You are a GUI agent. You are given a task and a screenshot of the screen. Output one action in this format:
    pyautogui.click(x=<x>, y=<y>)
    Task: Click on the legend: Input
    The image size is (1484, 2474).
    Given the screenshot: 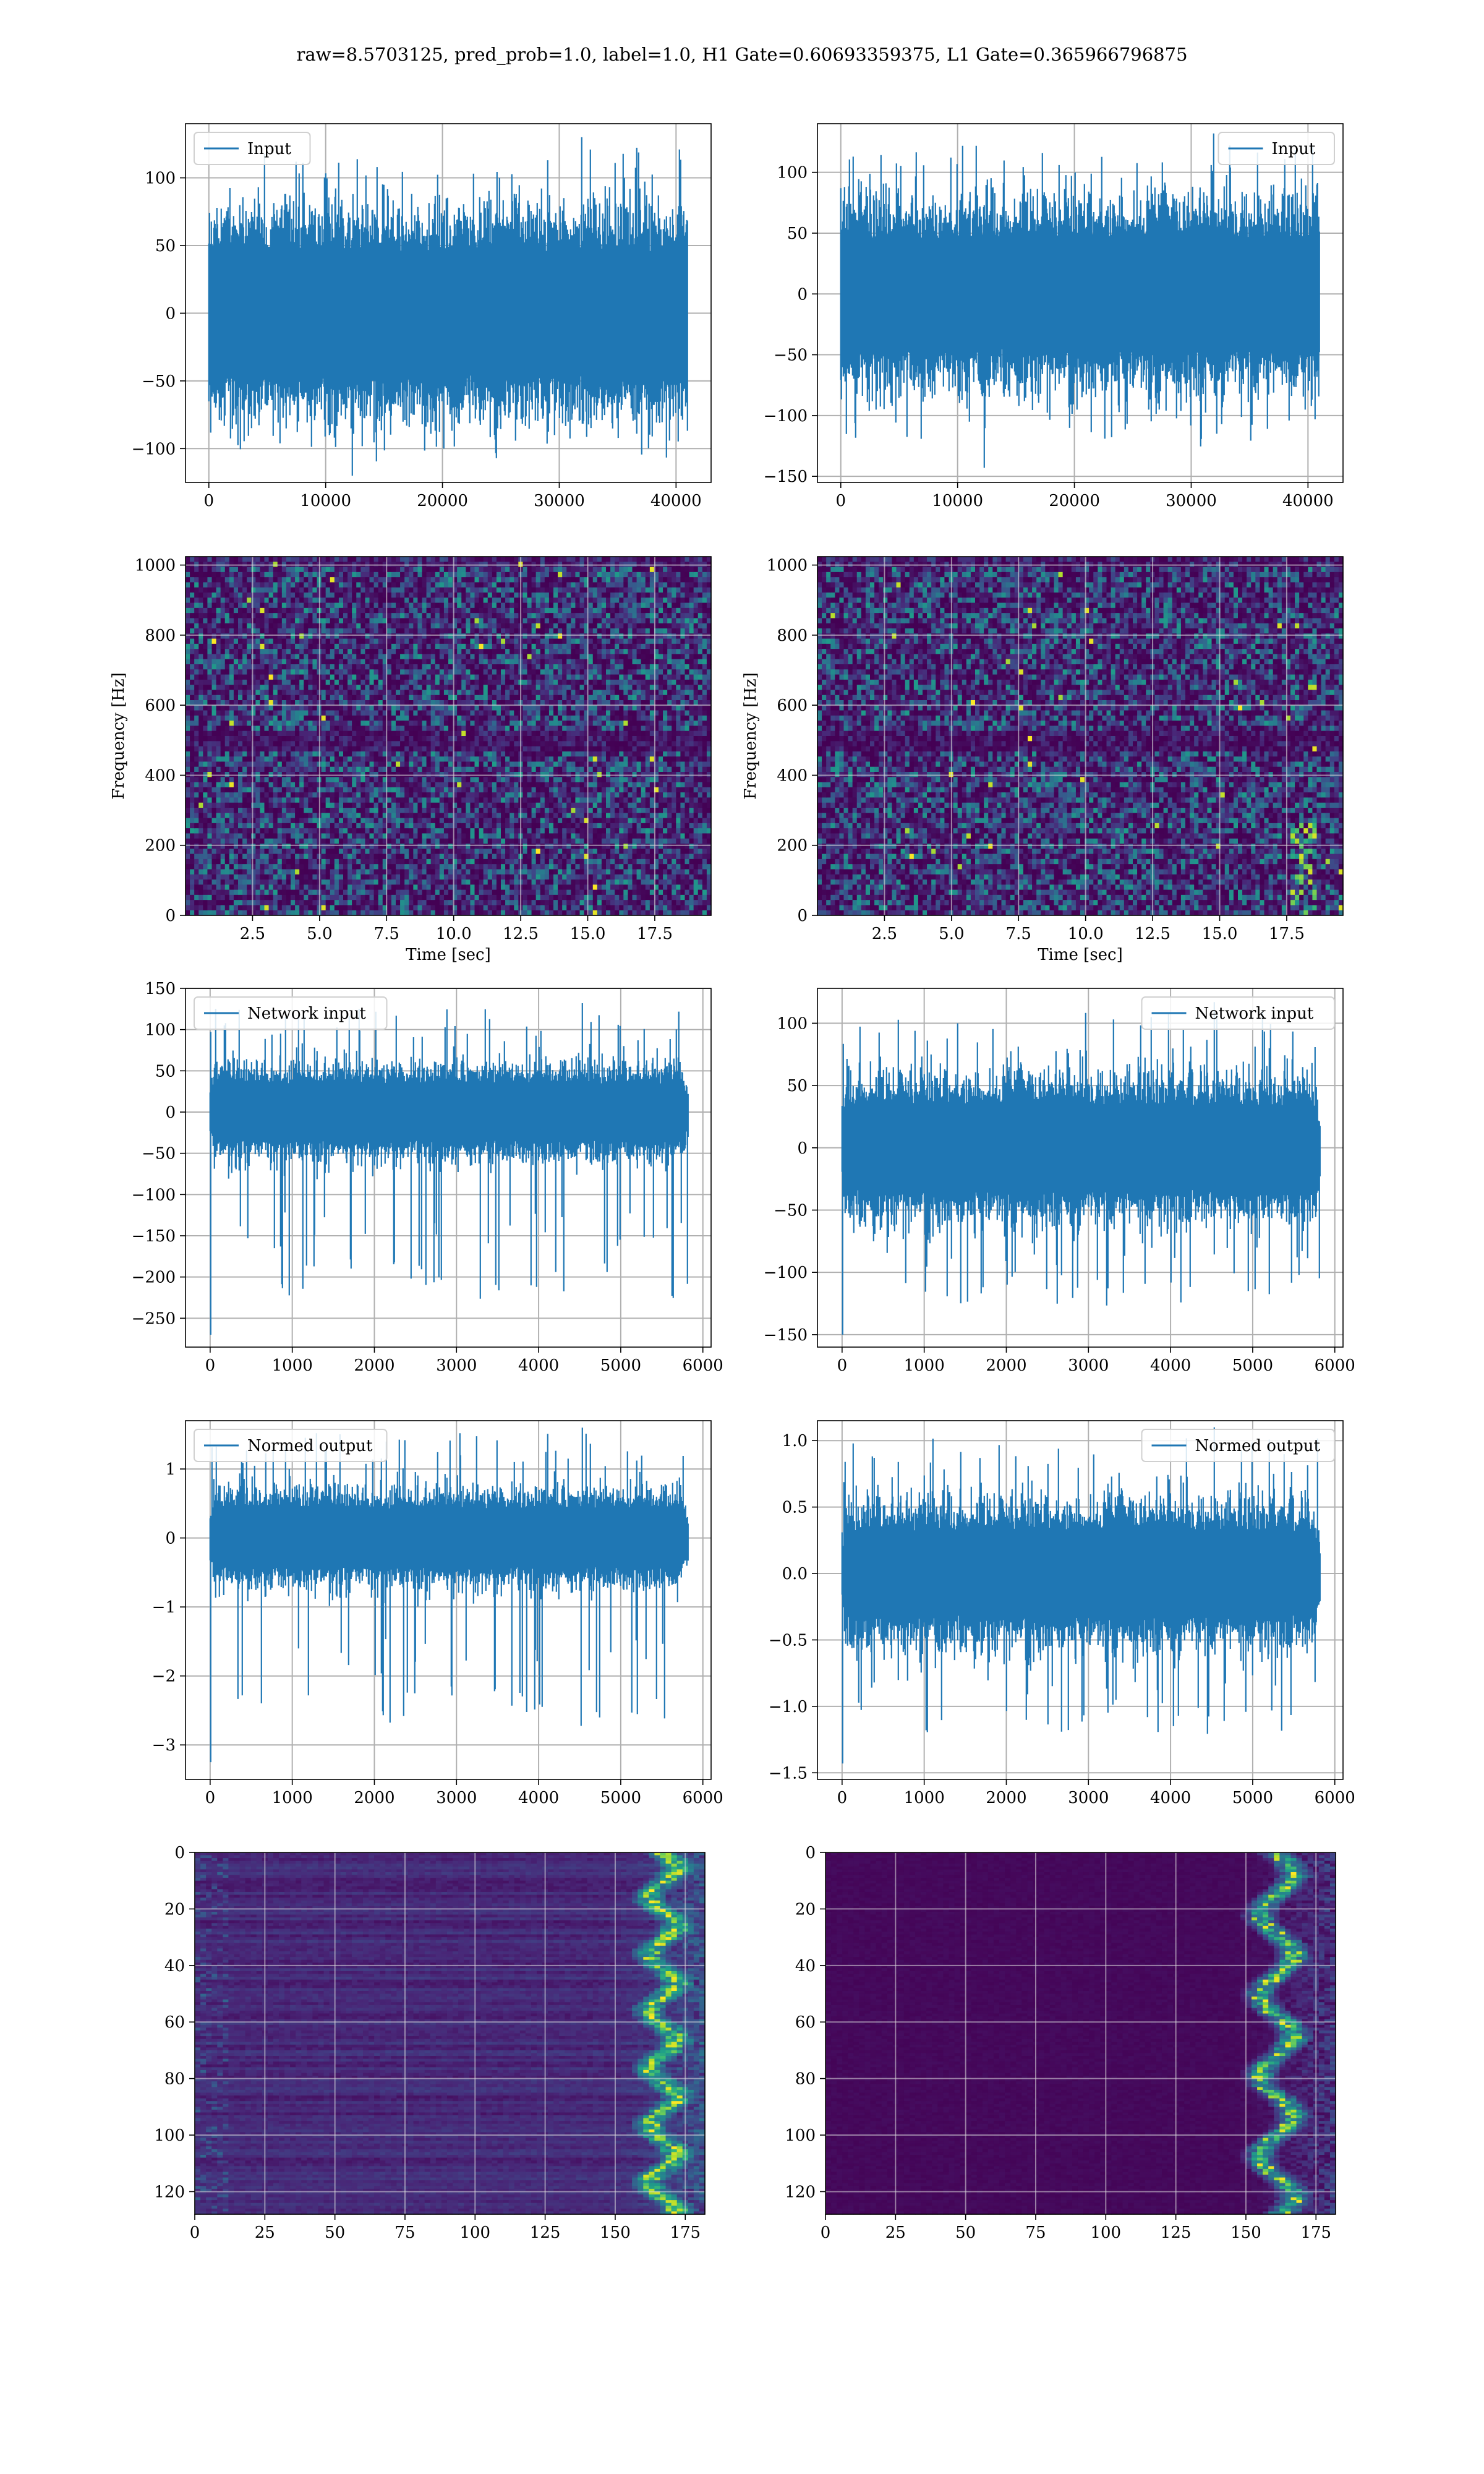 What is the action you would take?
    pyautogui.click(x=1277, y=148)
    